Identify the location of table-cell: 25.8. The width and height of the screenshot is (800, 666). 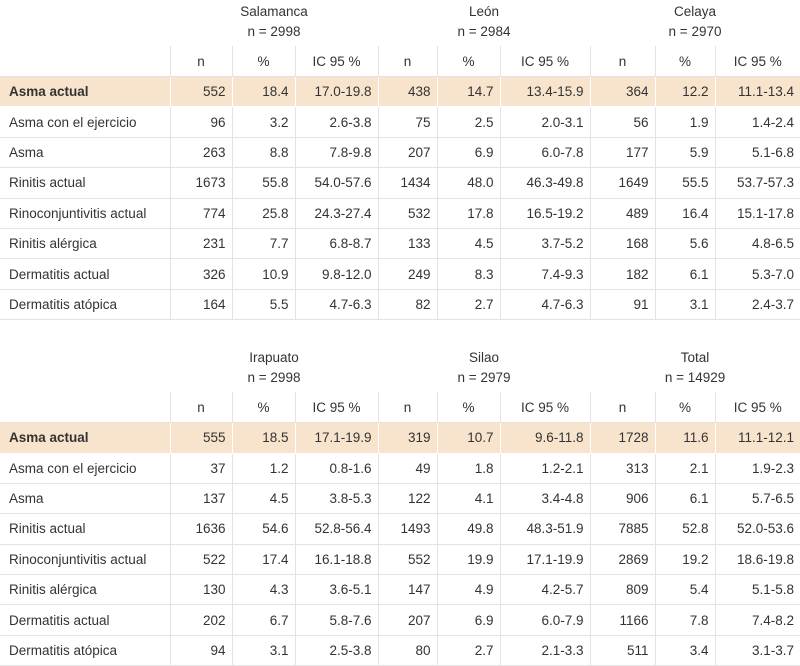
(263, 213).